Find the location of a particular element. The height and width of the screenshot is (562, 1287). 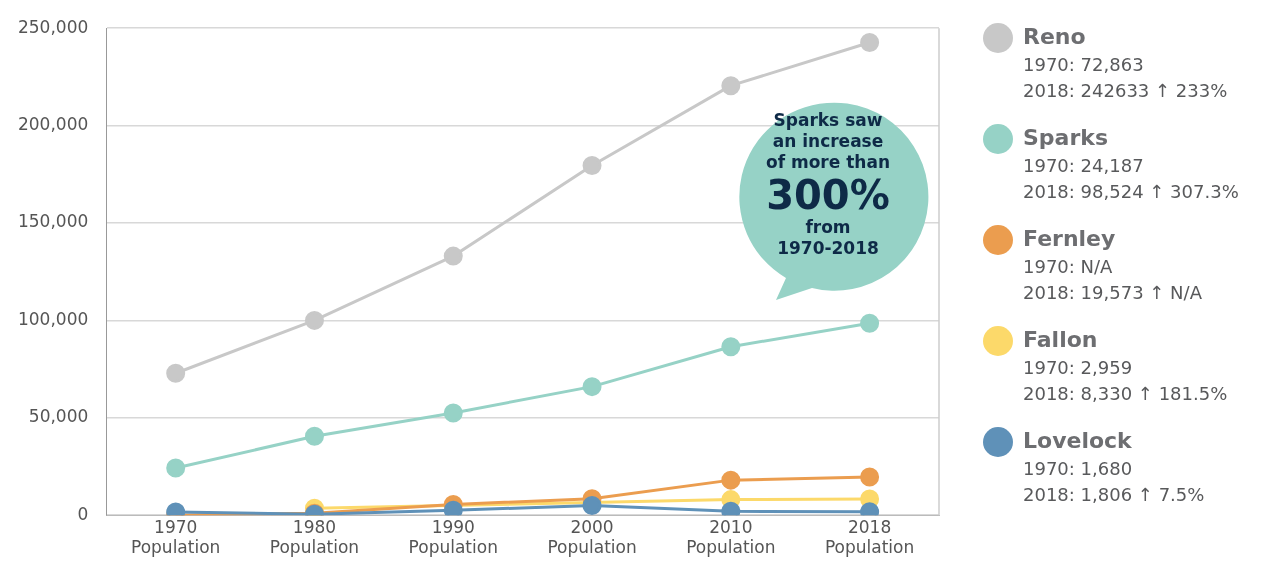

text: 2018: 98,524 ↑ 307.3% is located at coordinates (1131, 192).